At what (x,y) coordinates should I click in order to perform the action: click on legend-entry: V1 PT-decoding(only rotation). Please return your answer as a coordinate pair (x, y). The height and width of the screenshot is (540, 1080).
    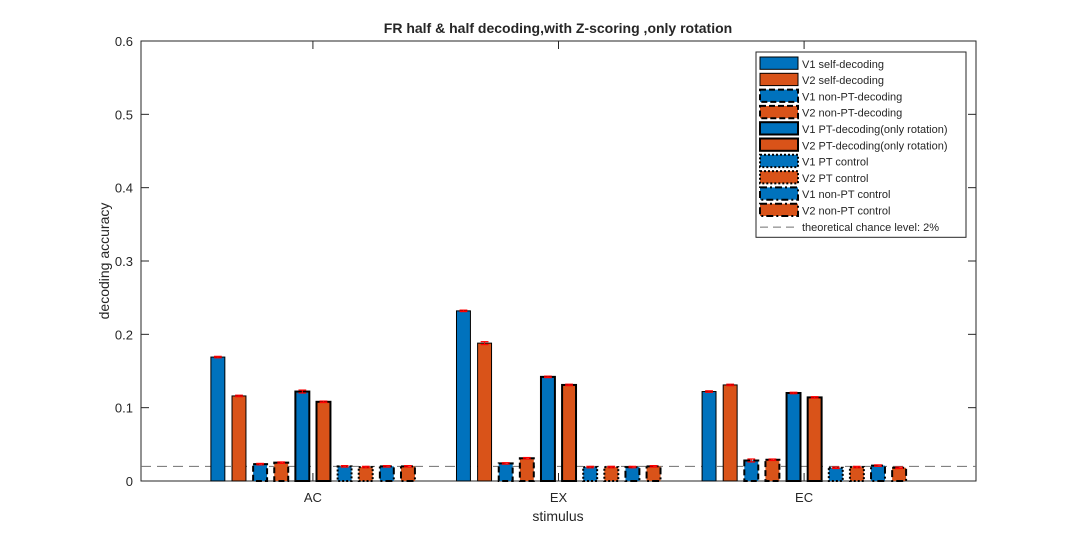
    Looking at the image, I should click on (875, 130).